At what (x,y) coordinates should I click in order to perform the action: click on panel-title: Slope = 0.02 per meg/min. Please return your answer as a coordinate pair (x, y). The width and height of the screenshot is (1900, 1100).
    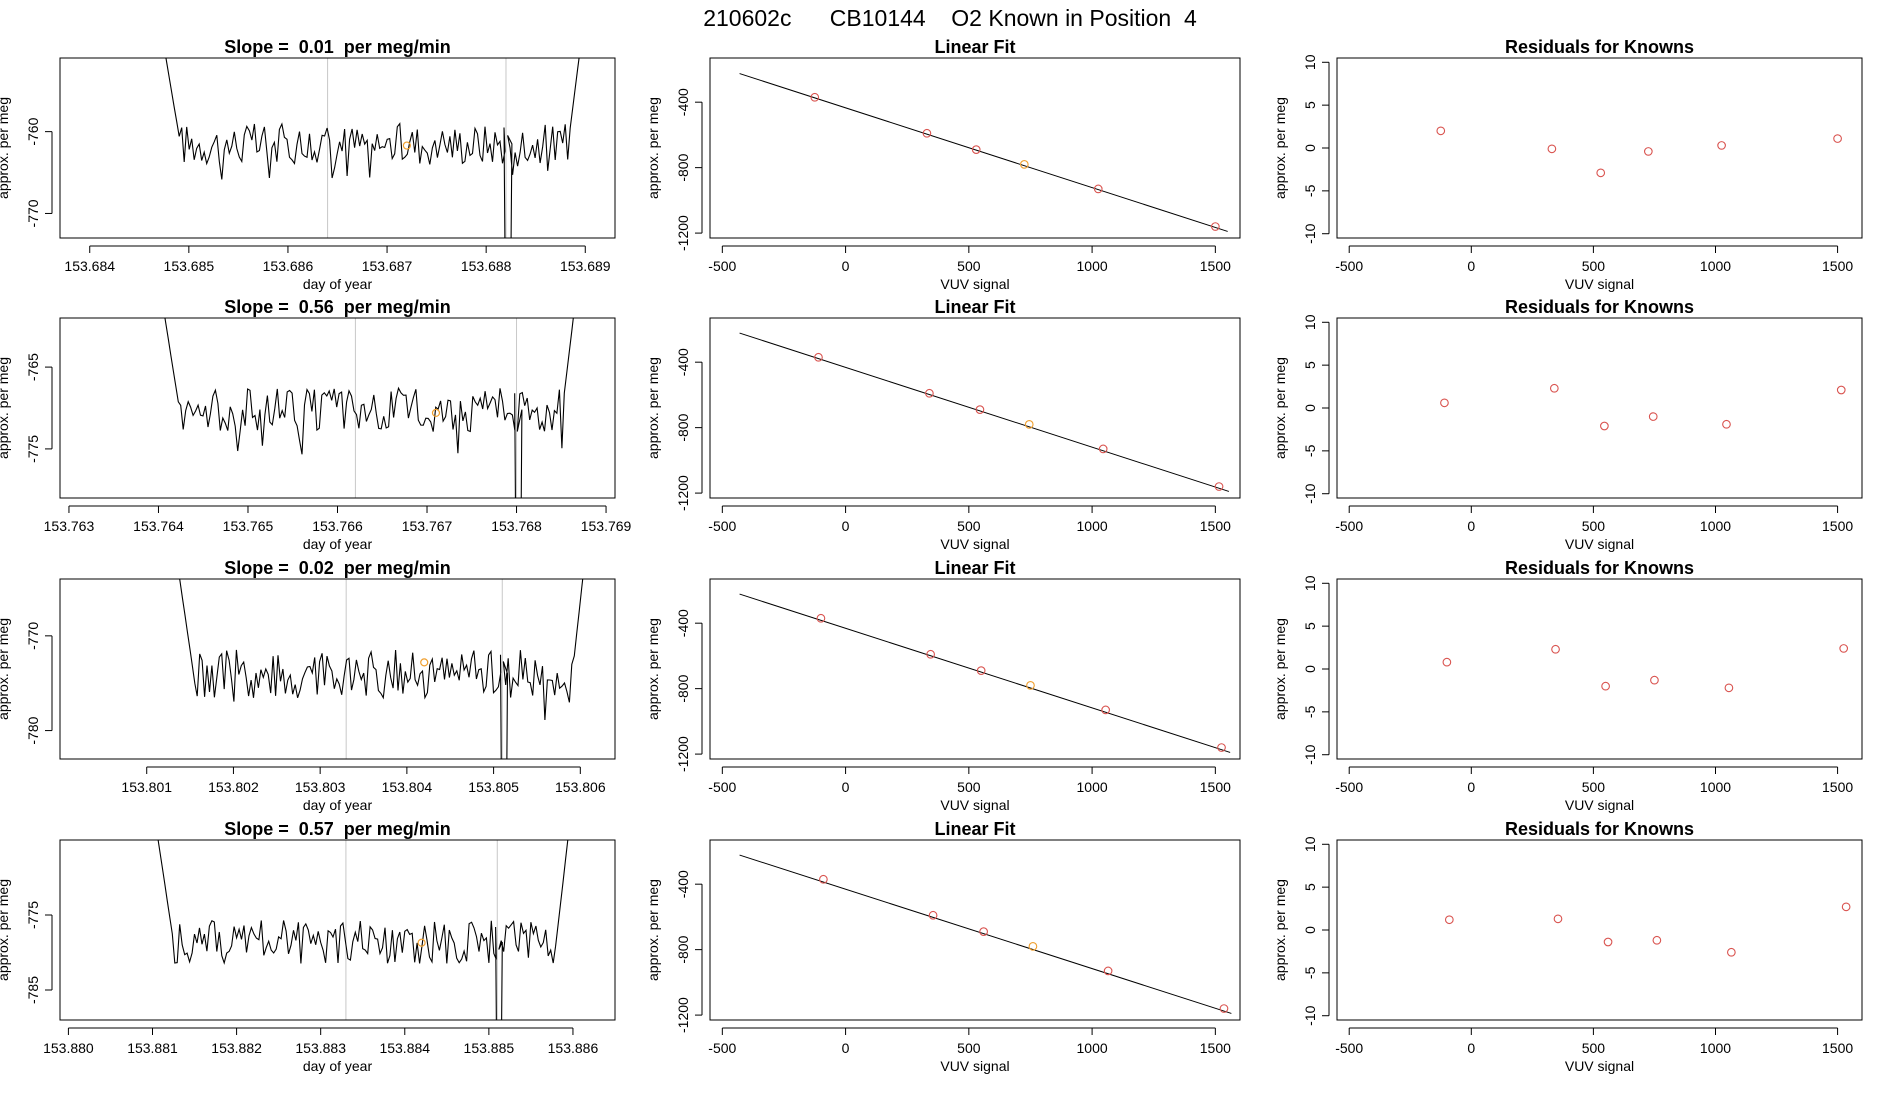
    Looking at the image, I should click on (337, 568).